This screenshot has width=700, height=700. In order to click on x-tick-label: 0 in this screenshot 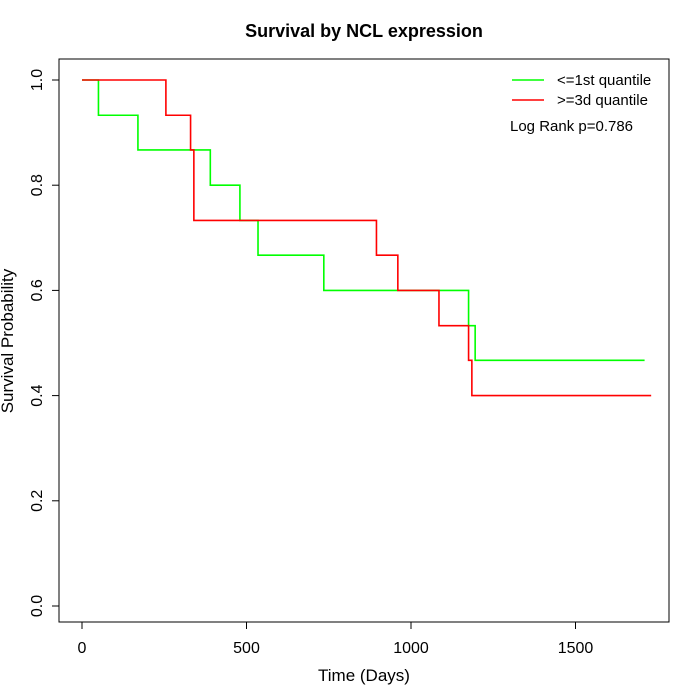, I will do `click(82, 648)`.